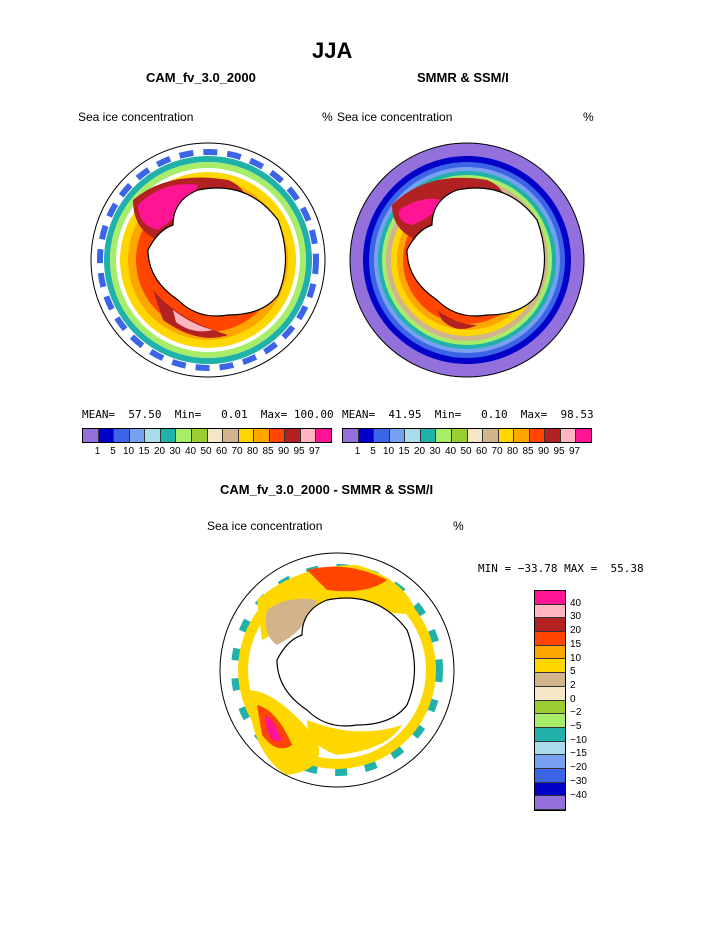  What do you see at coordinates (265, 526) in the screenshot?
I see `diff-variable-label: Sea ice concentration` at bounding box center [265, 526].